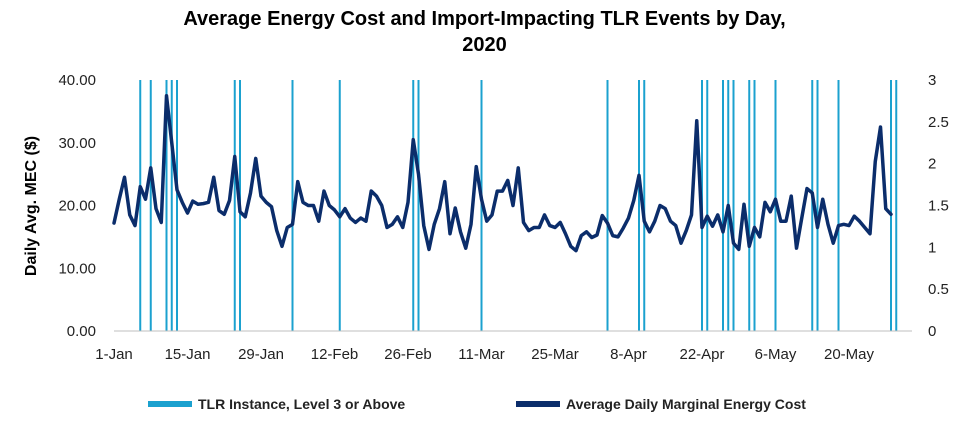 This screenshot has width=969, height=437. What do you see at coordinates (408, 354) in the screenshot?
I see `x-tick-label: 26-Feb` at bounding box center [408, 354].